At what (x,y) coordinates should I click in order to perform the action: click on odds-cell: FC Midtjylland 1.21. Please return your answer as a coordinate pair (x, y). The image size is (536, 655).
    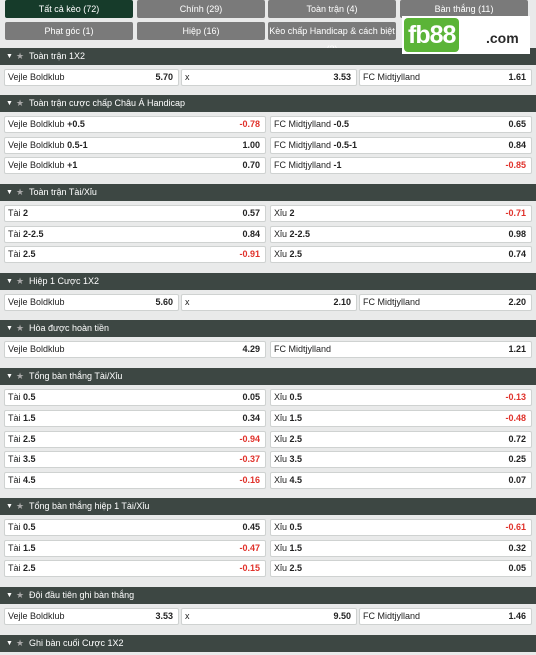
    Looking at the image, I should click on (401, 349).